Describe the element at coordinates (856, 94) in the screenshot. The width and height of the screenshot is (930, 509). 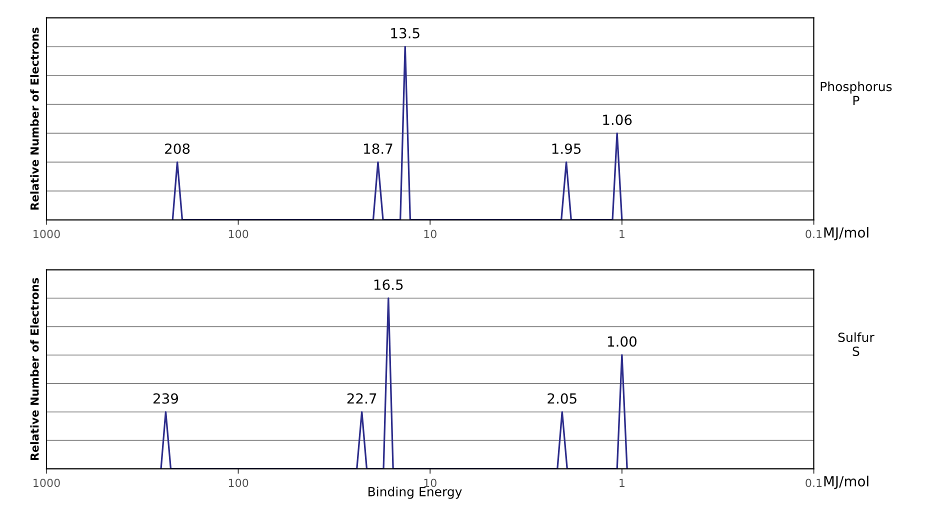
I see `text: Phosphorus P` at that location.